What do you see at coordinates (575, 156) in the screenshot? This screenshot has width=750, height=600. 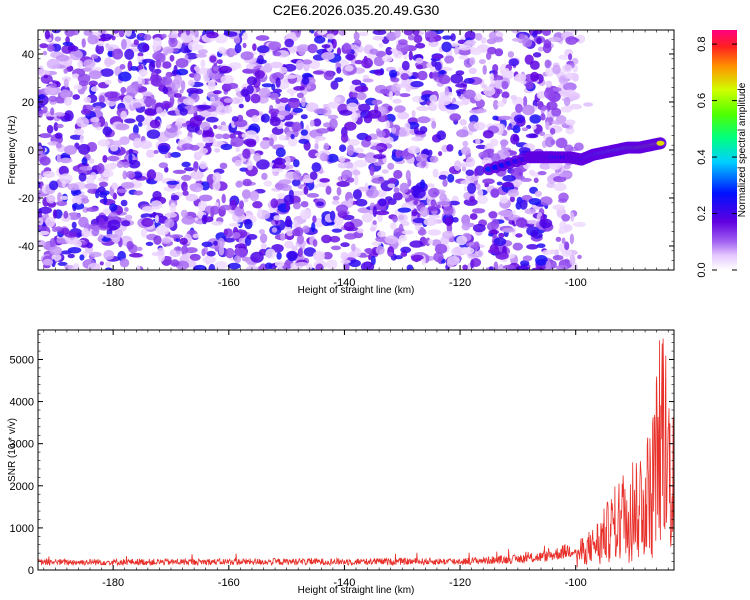 I see `spectrogram-signal-track` at bounding box center [575, 156].